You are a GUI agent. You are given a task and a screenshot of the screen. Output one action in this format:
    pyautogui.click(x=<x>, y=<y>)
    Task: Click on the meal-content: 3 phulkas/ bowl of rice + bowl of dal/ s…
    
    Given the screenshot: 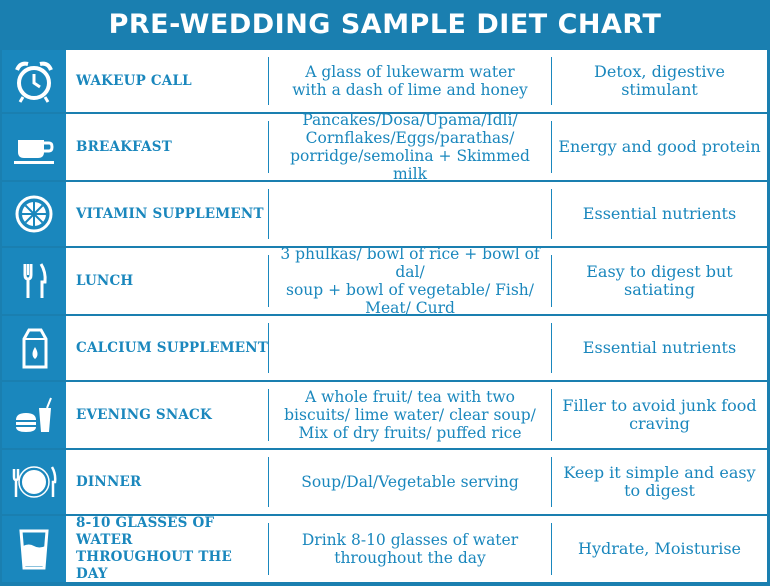 What is the action you would take?
    pyautogui.click(x=410, y=281)
    